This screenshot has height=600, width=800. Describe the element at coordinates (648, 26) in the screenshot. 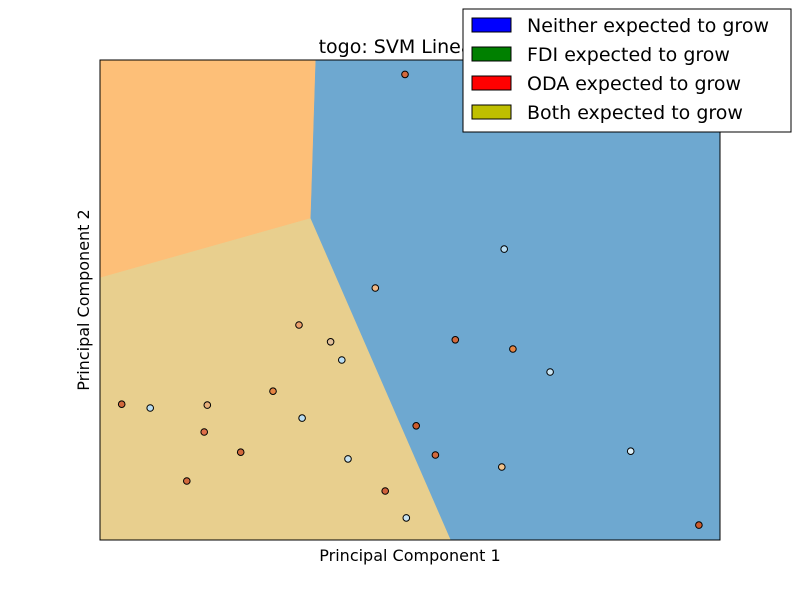

I see `legend-label-neither: Neither expected to grow` at that location.